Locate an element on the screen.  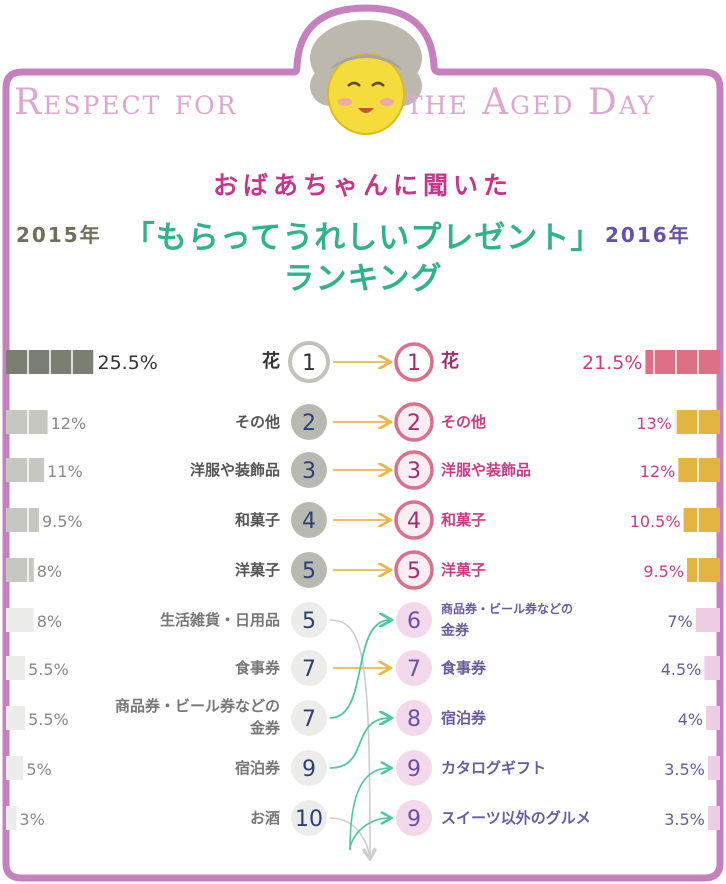
rank-2015-number: 3 is located at coordinates (309, 471).